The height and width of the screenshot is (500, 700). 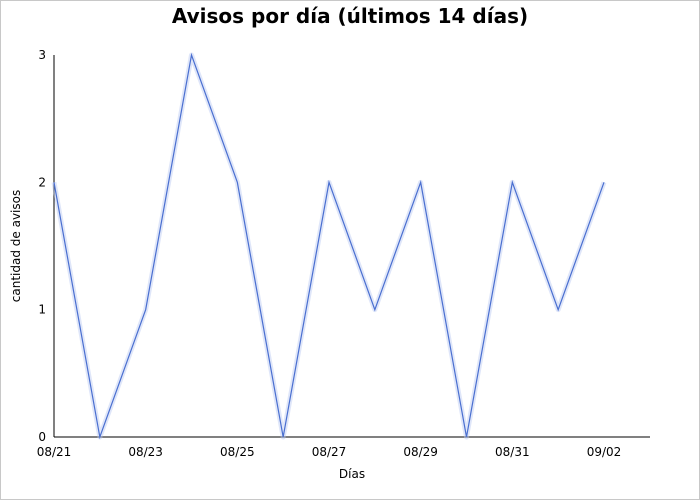 I want to click on x-ticks: 08/21 08/23 08/25 08/27 08/29 08/31 09/02, so click(x=329, y=452).